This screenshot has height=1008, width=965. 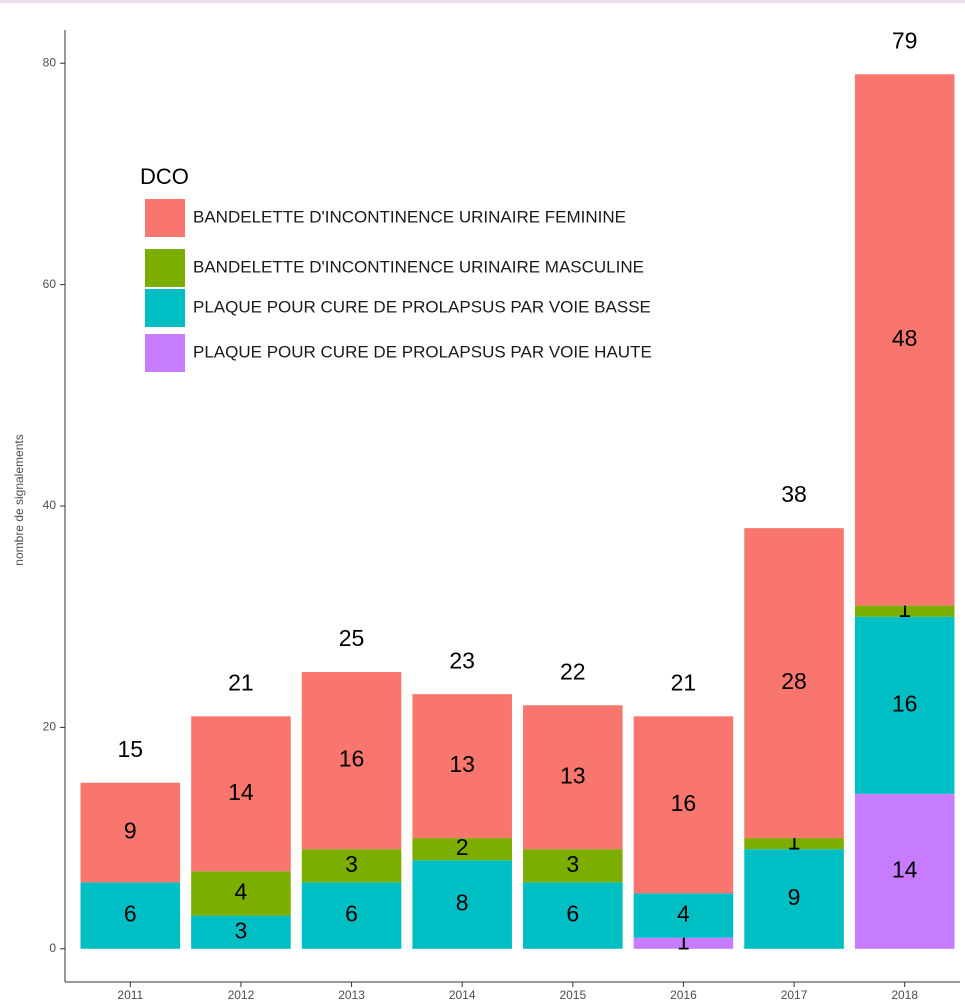 I want to click on x-tick-label: 2015, so click(x=572, y=995).